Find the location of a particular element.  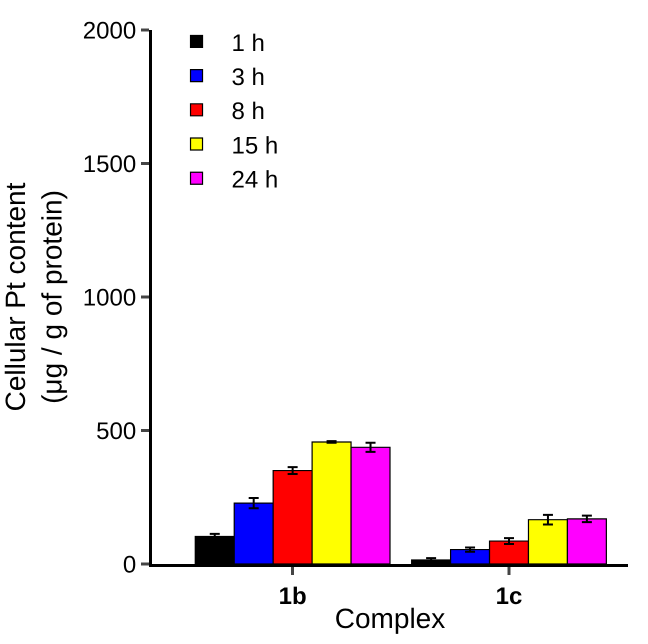

y-axis-title: Cellular Pt content (μg / g of protein) is located at coordinates (34, 297).